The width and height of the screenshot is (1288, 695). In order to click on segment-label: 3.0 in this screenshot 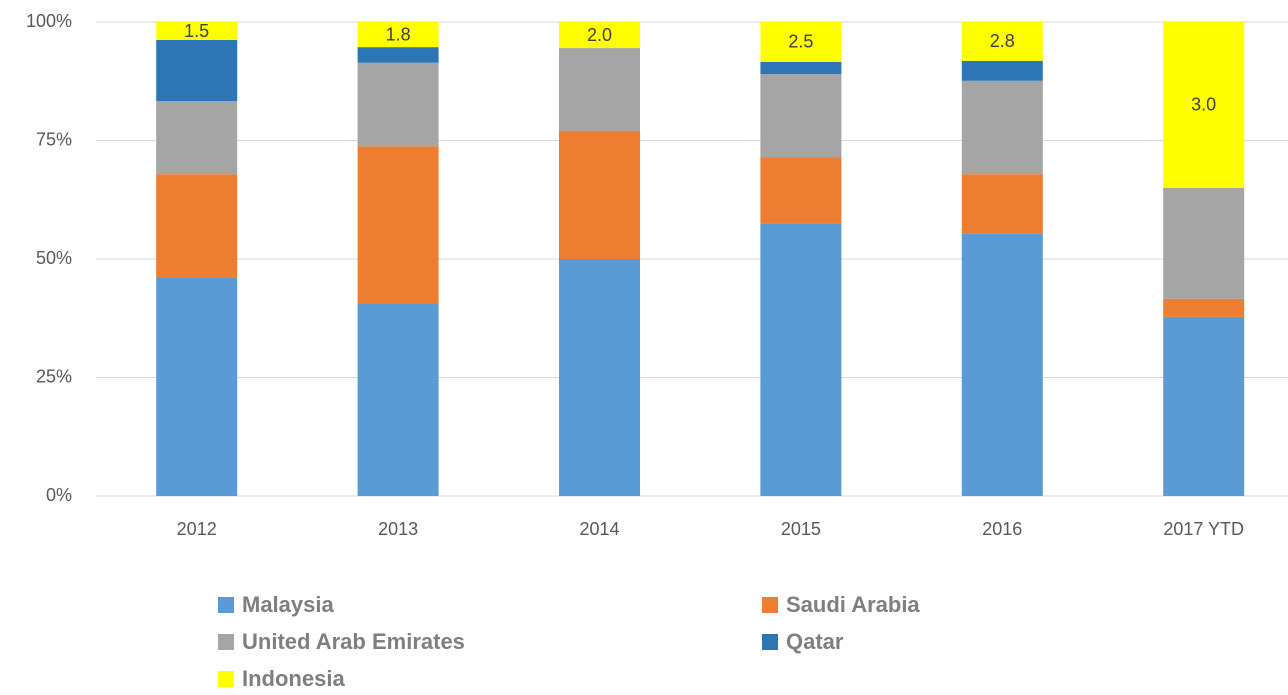, I will do `click(1203, 105)`.